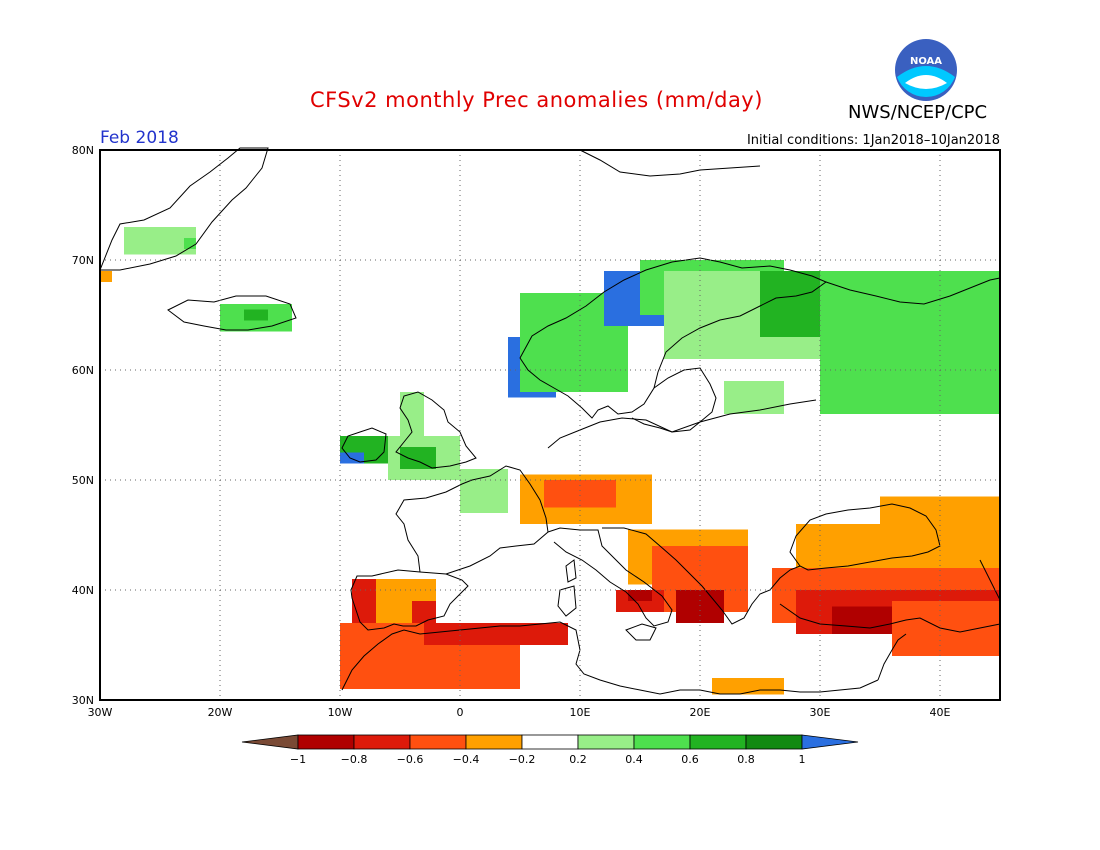  What do you see at coordinates (926, 61) in the screenshot?
I see `noaa-logo-text: NOAA` at bounding box center [926, 61].